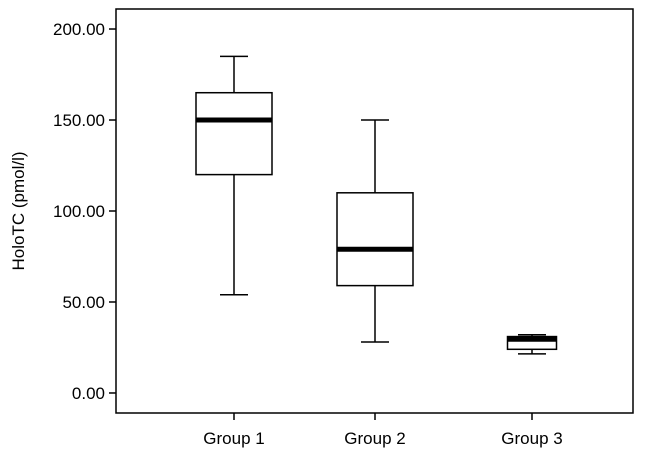 Image resolution: width=646 pixels, height=461 pixels. What do you see at coordinates (233, 438) in the screenshot?
I see `x-tick-label: Group 1` at bounding box center [233, 438].